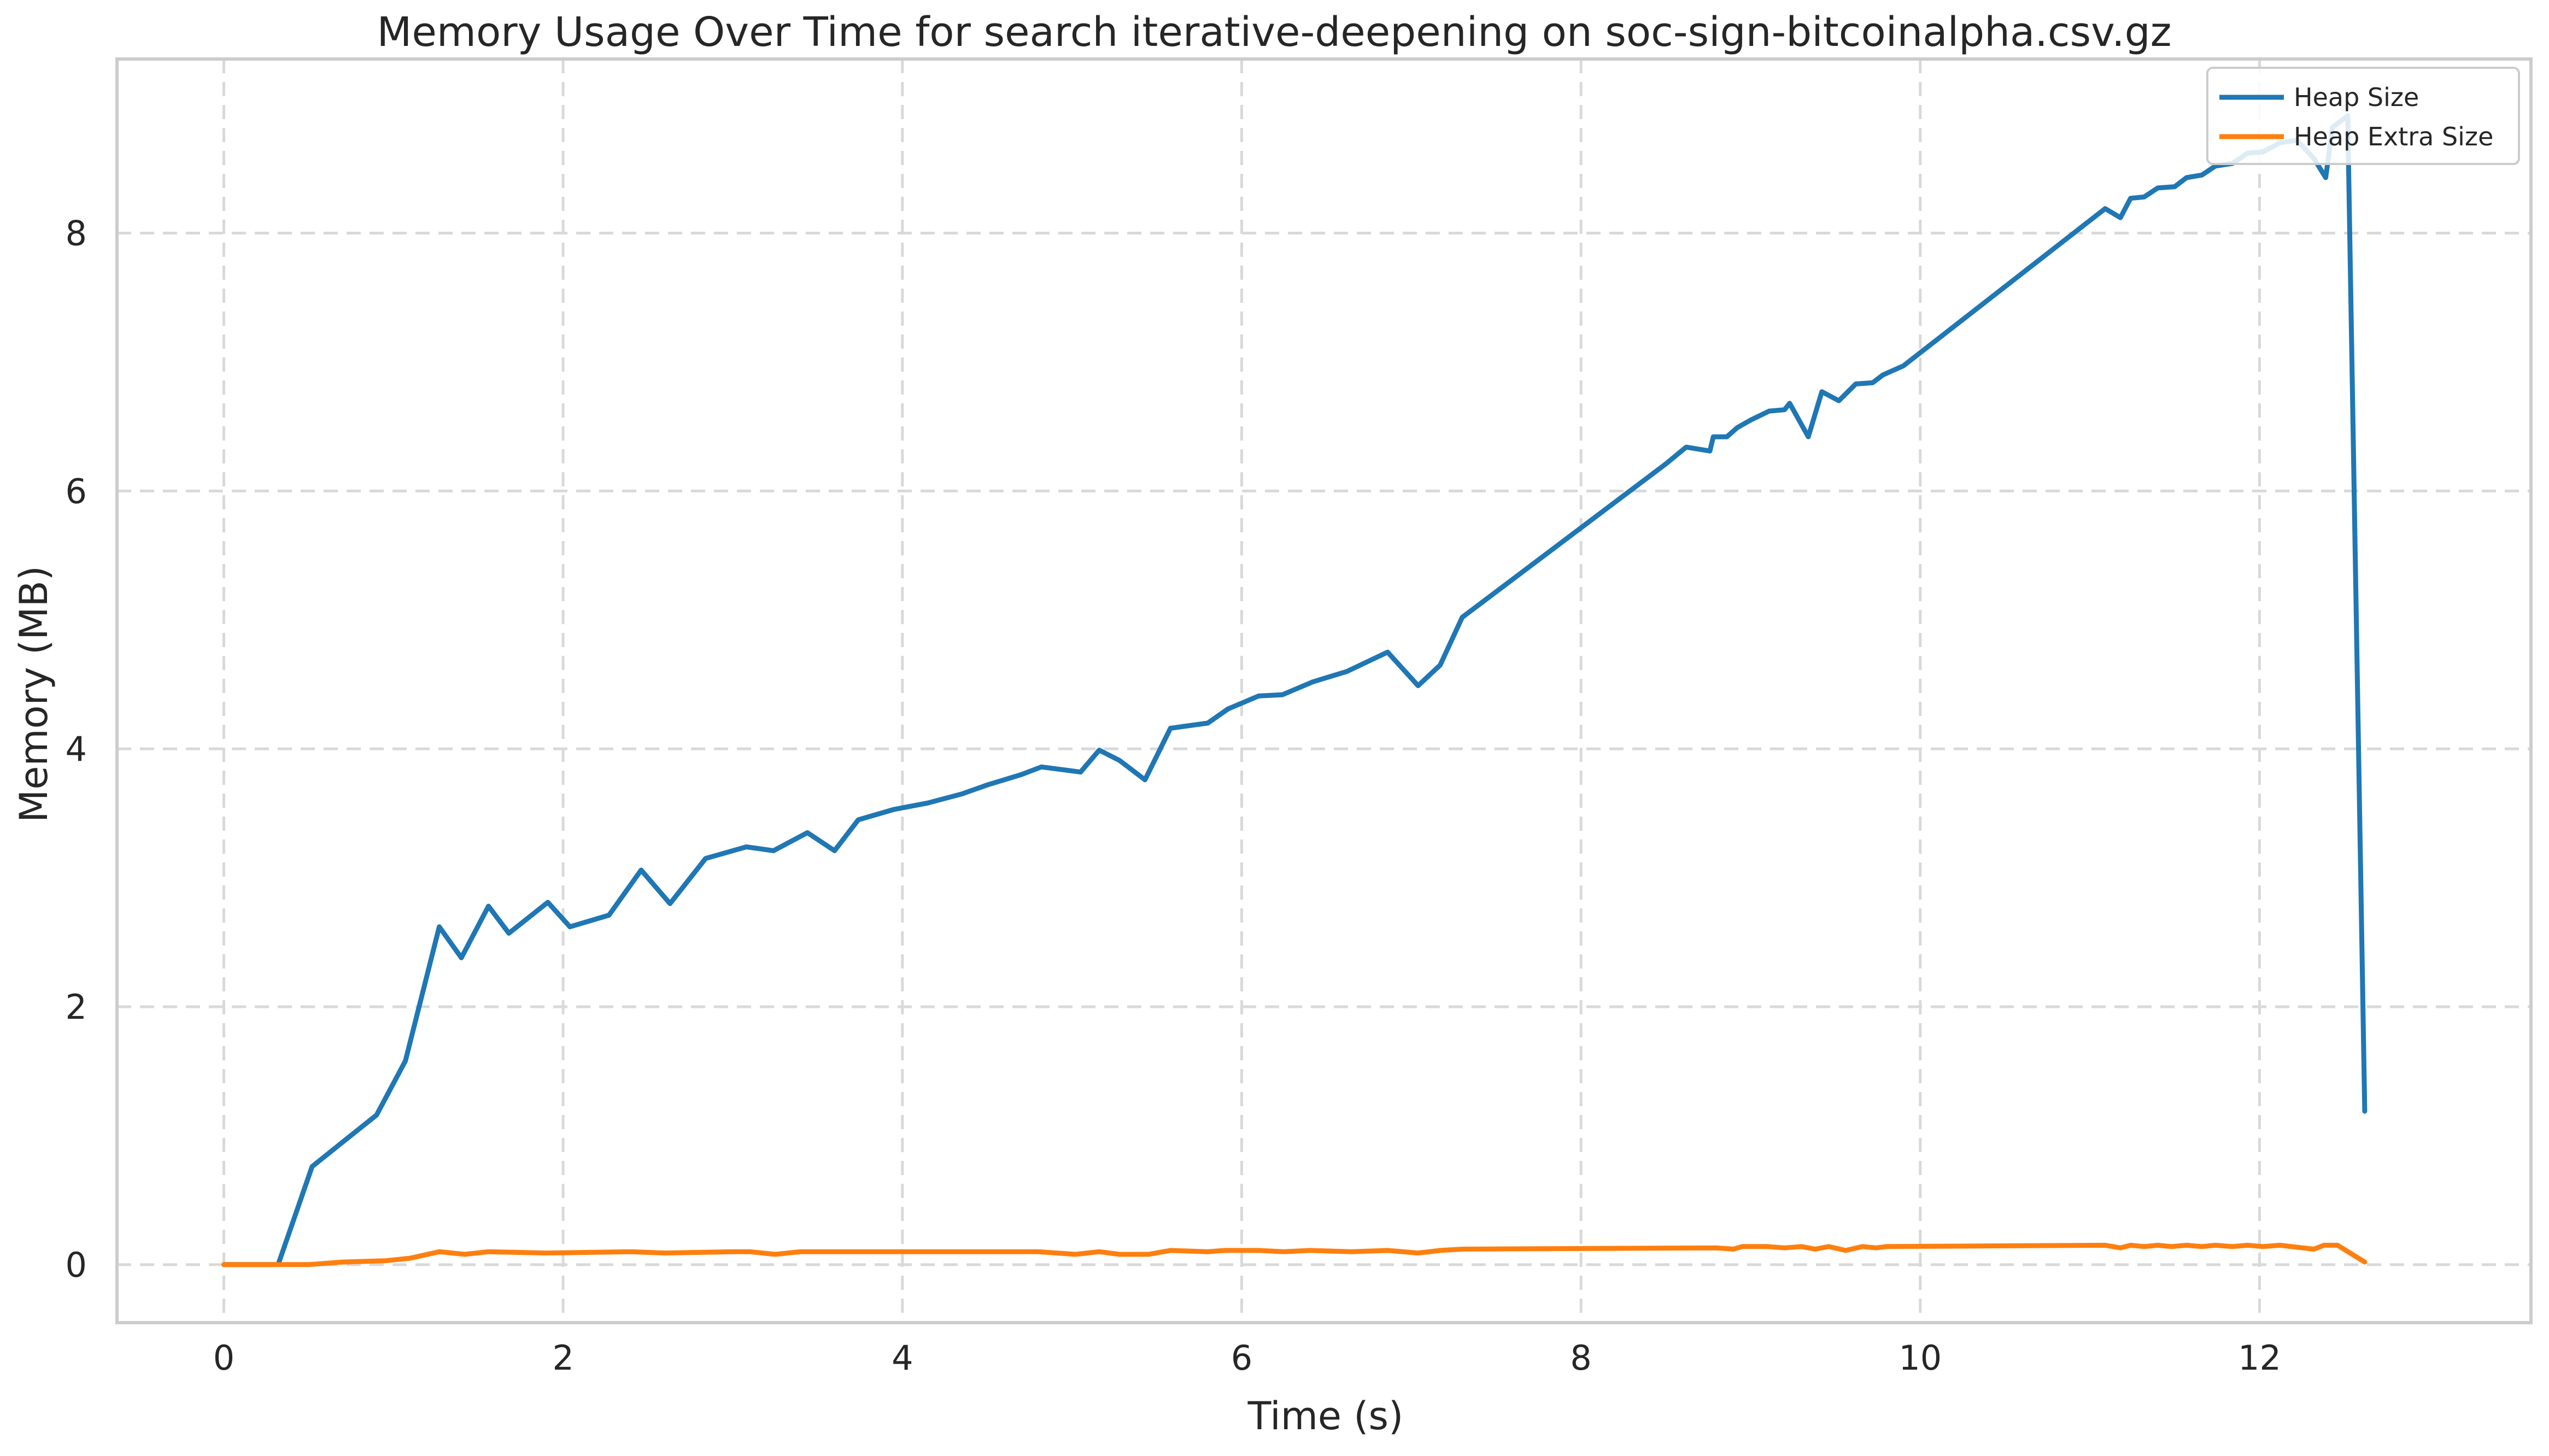 The width and height of the screenshot is (2549, 1456). Describe the element at coordinates (77, 1007) in the screenshot. I see `y-tick-label: 2` at that location.